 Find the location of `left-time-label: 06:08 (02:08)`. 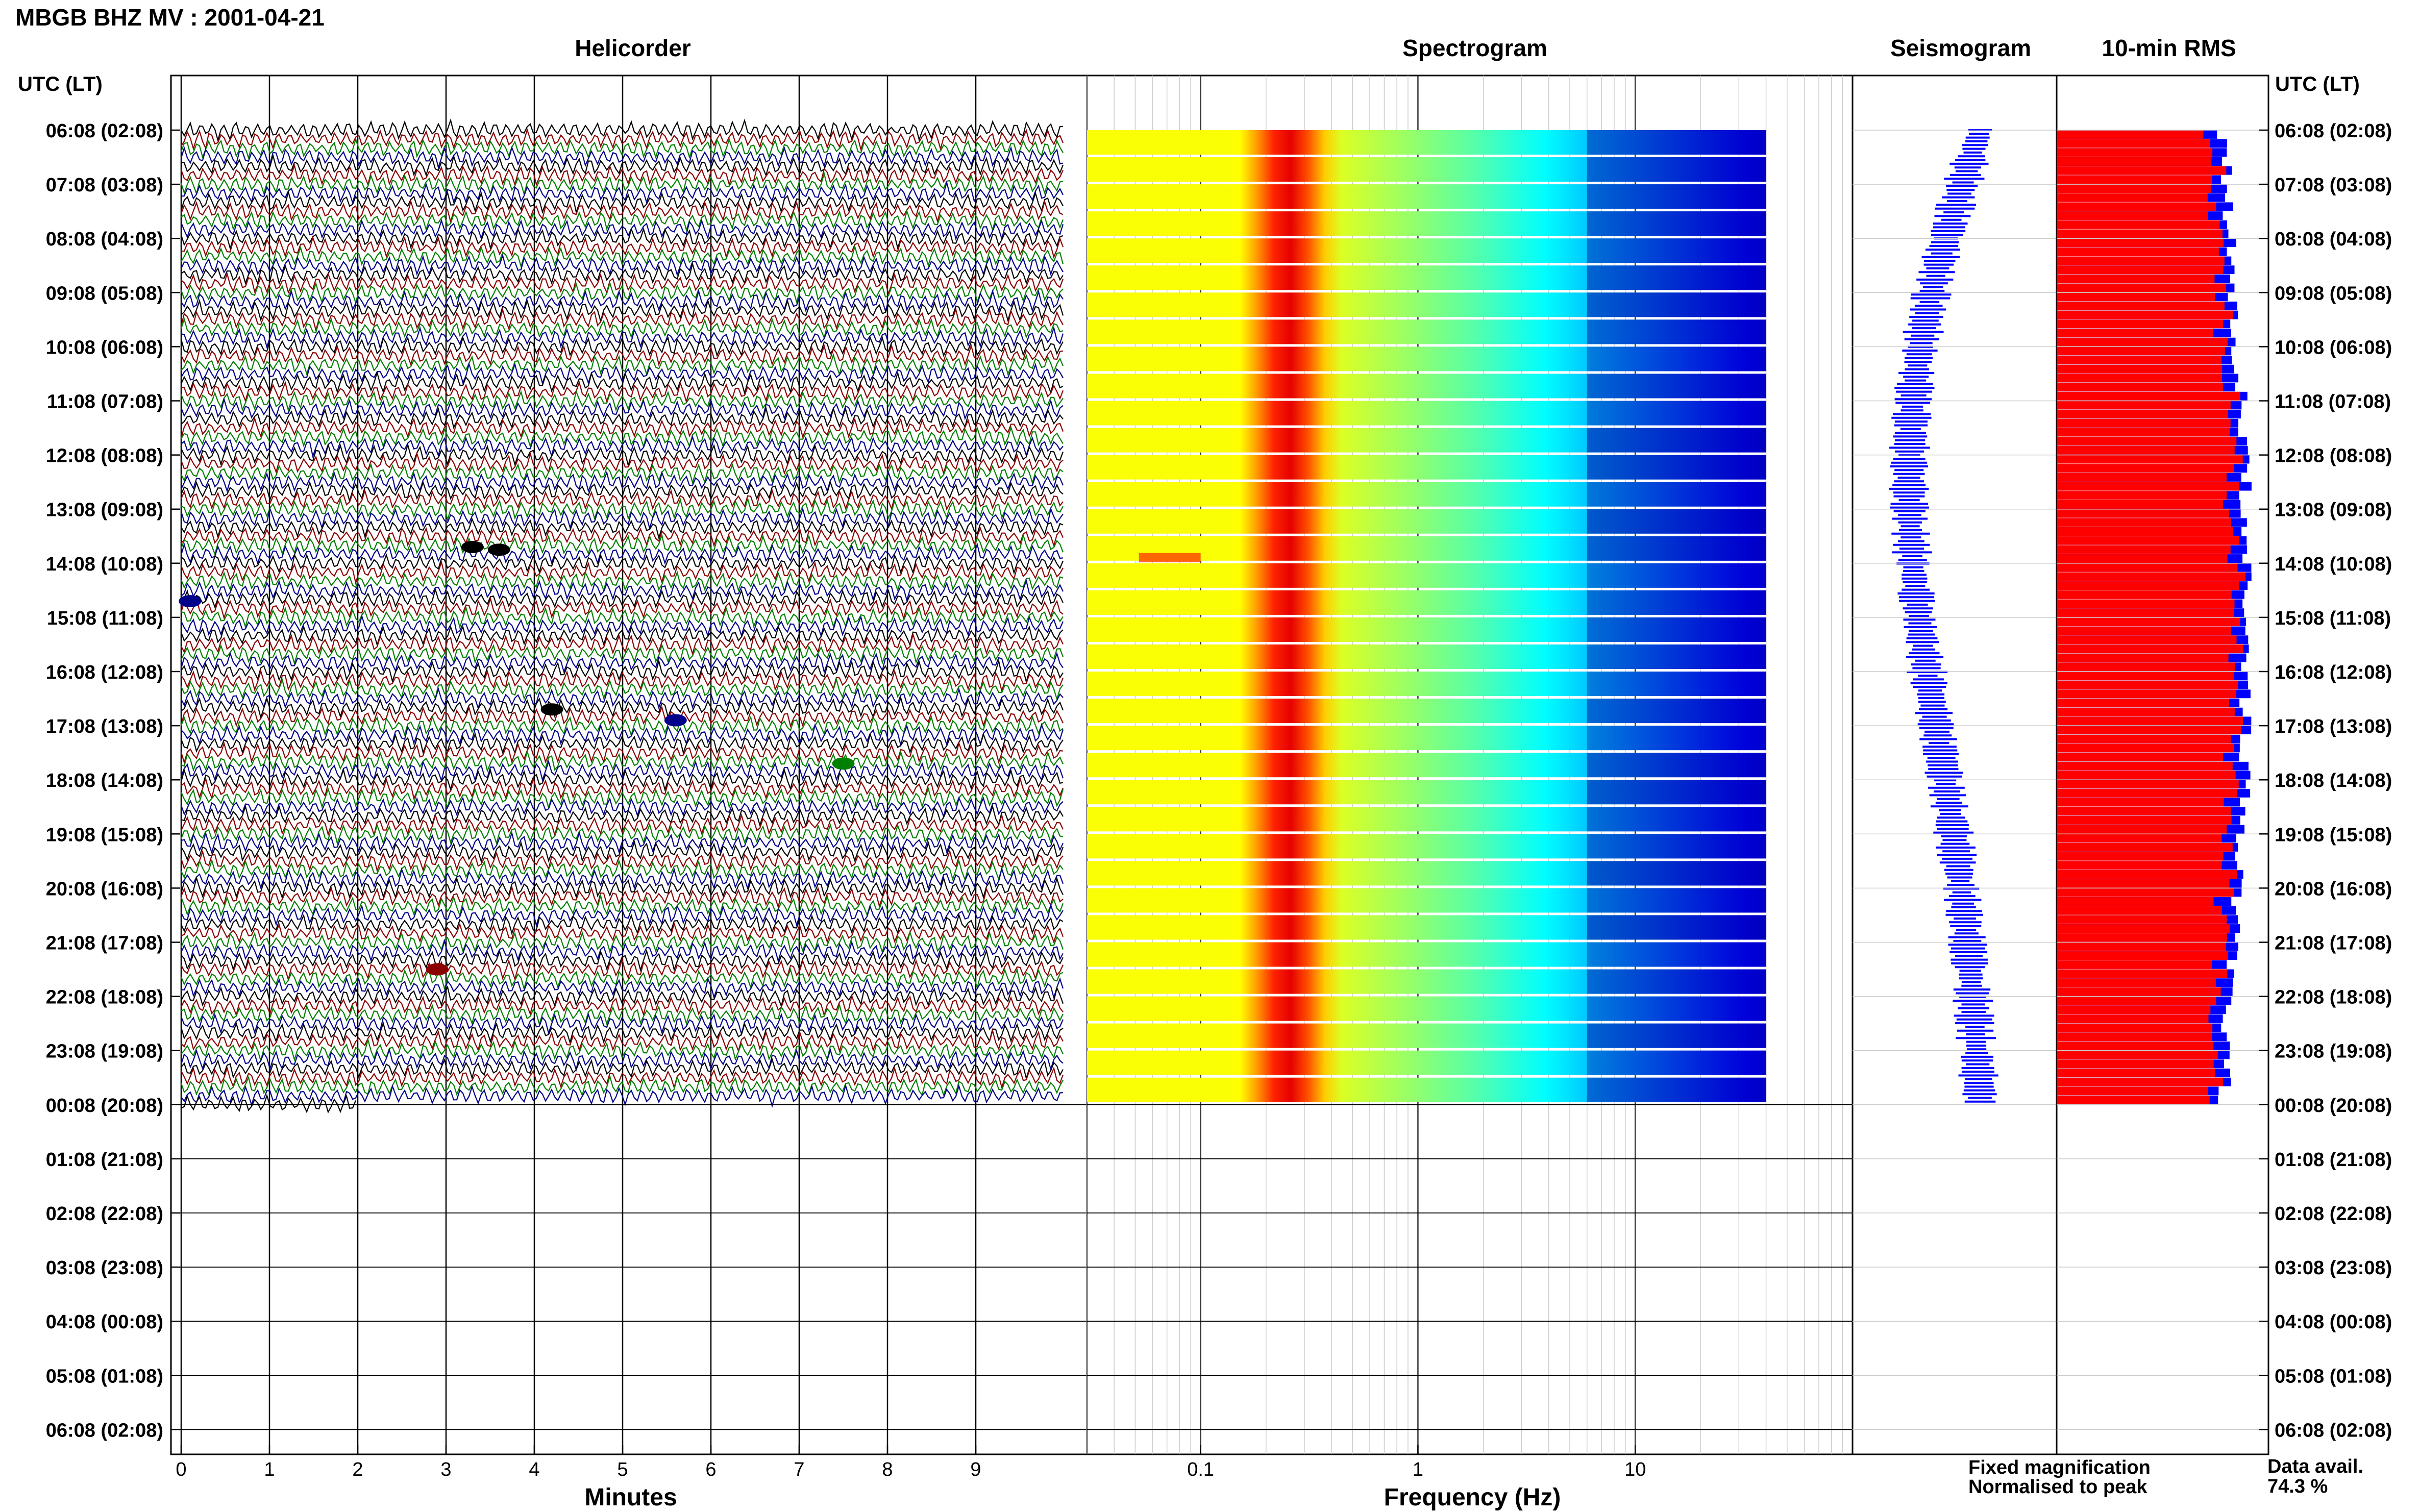

left-time-label: 06:08 (02:08) is located at coordinates (104, 131).